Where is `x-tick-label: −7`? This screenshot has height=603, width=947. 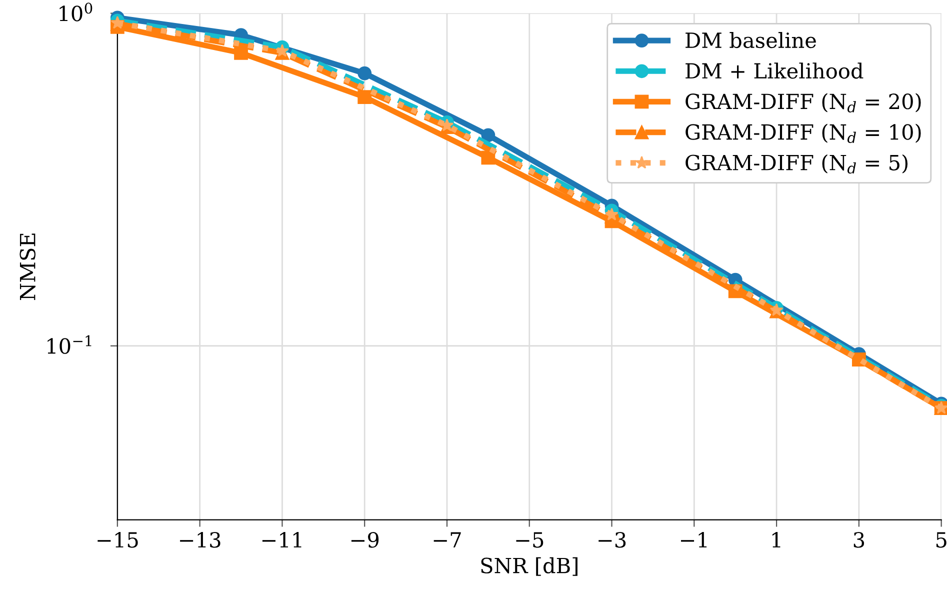 x-tick-label: −7 is located at coordinates (447, 540).